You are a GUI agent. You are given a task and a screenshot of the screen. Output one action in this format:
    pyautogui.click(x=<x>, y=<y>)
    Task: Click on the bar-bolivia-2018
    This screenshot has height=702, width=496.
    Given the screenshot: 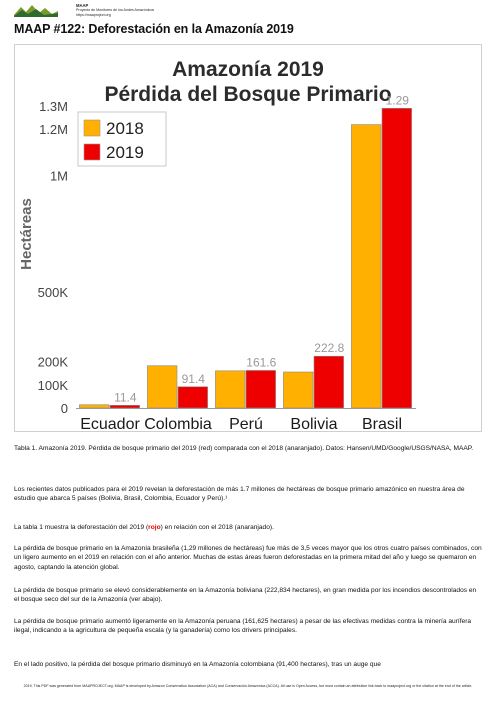 What is the action you would take?
    pyautogui.click(x=298, y=390)
    